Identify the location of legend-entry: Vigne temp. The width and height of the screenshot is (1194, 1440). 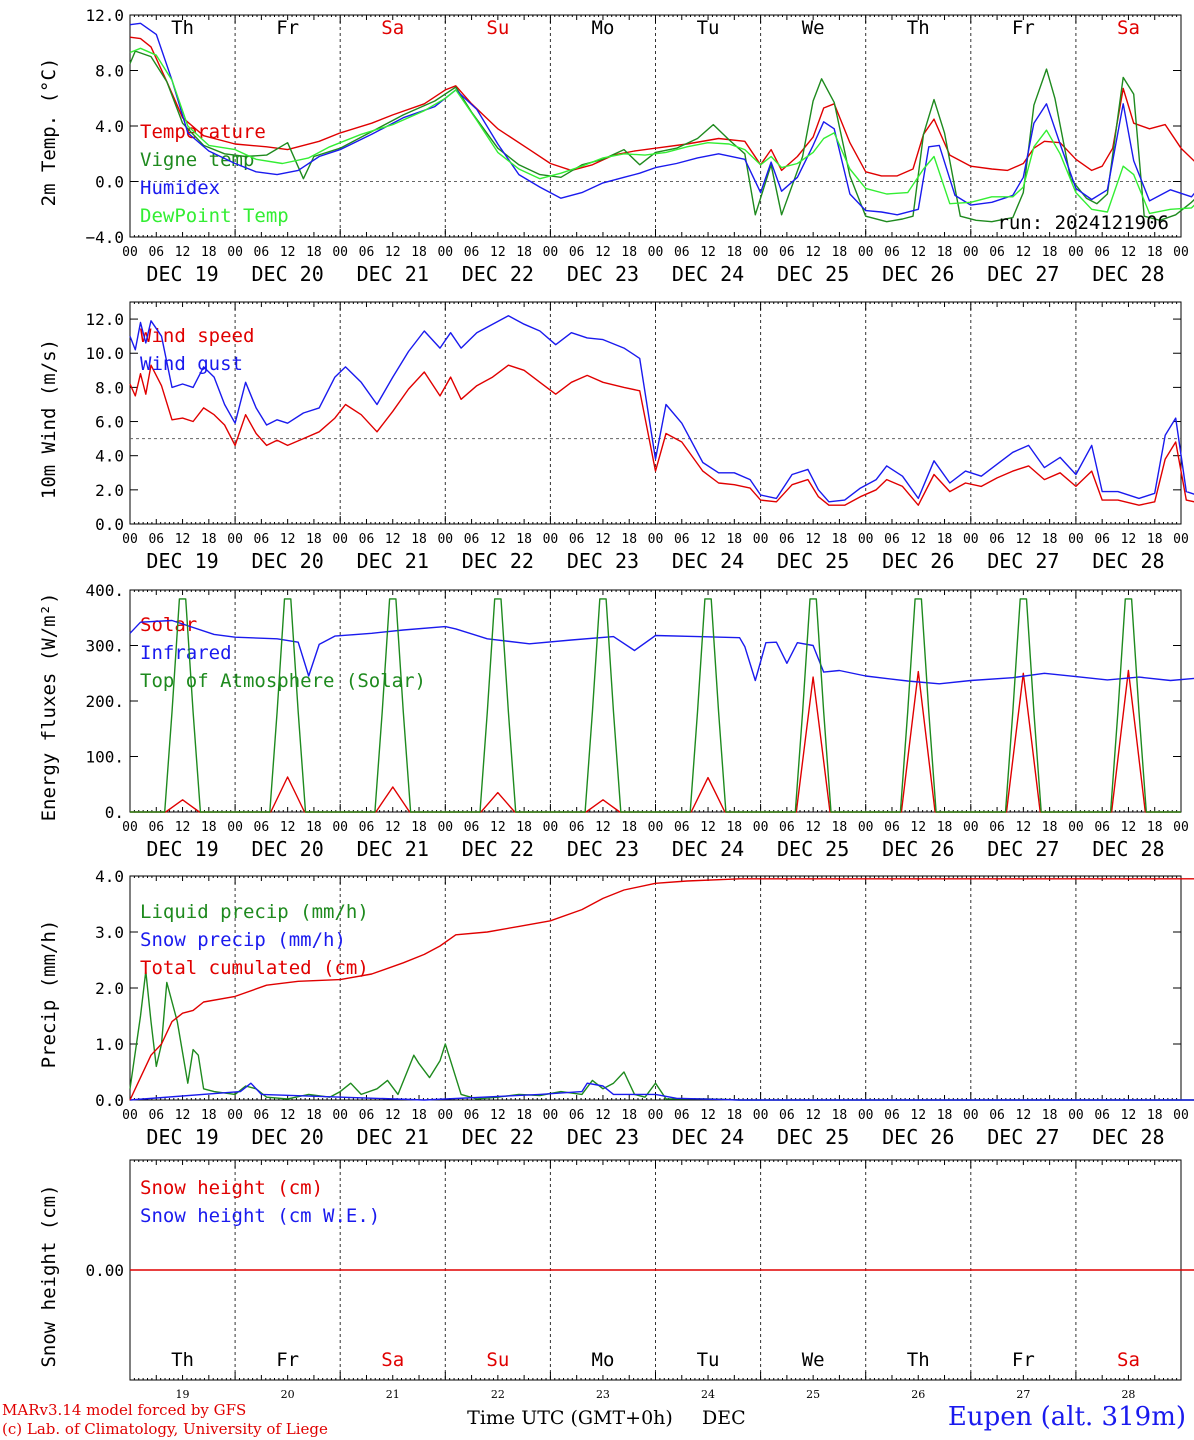
(197, 160).